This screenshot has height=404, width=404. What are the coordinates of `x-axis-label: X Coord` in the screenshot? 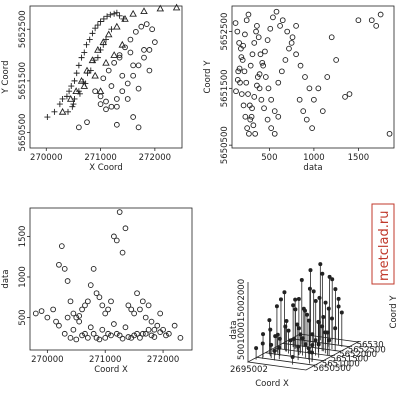 It's located at (106, 168).